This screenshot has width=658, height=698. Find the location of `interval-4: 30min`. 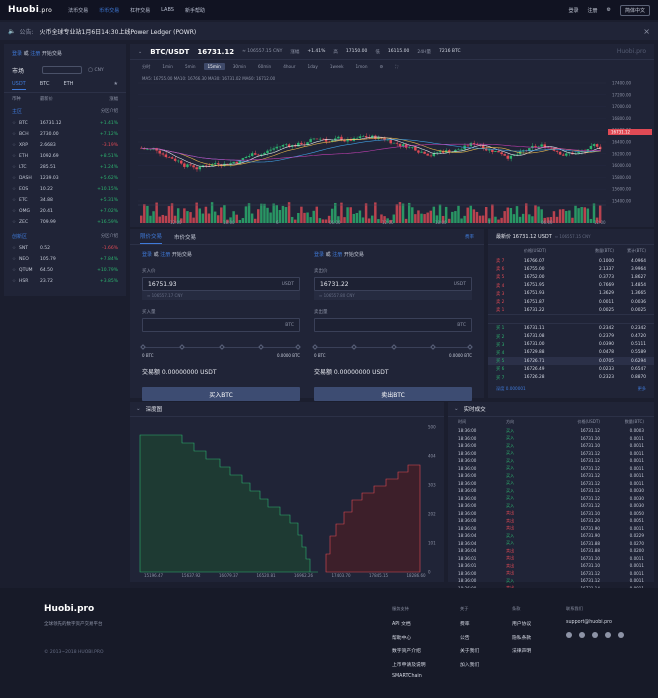

interval-4: 30min is located at coordinates (239, 66).